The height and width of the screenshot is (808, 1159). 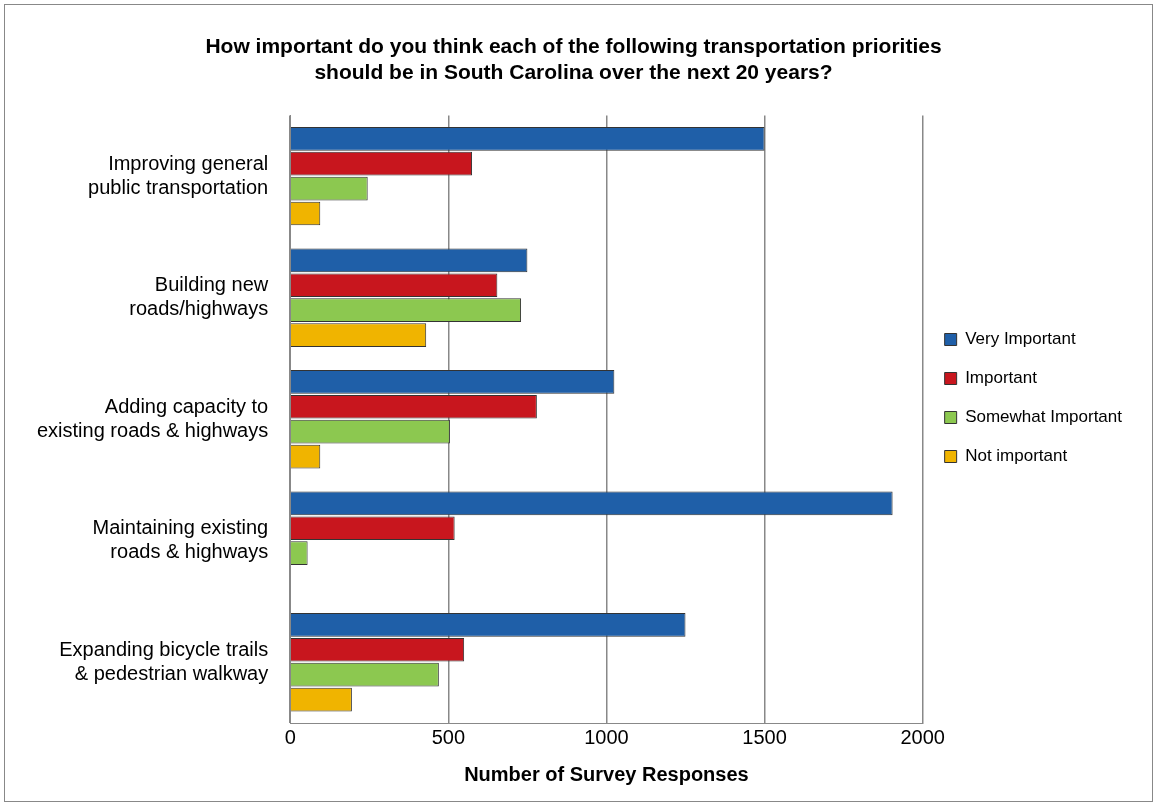 What do you see at coordinates (1001, 378) in the screenshot?
I see `legend-label: Important` at bounding box center [1001, 378].